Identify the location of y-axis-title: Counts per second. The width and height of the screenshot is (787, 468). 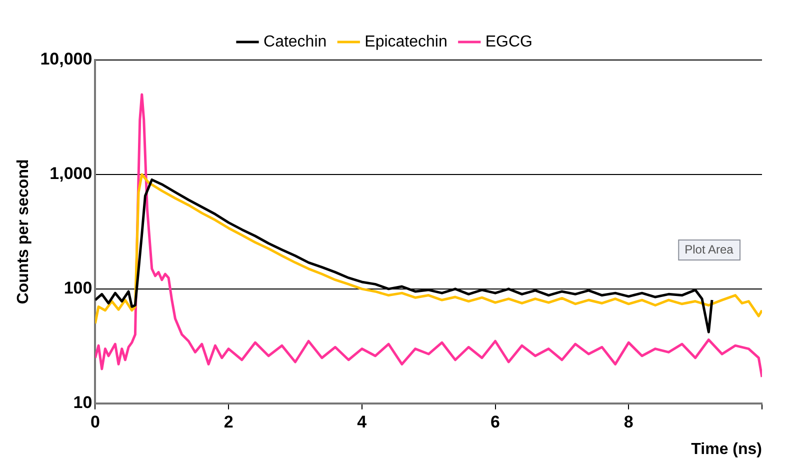
(23, 231).